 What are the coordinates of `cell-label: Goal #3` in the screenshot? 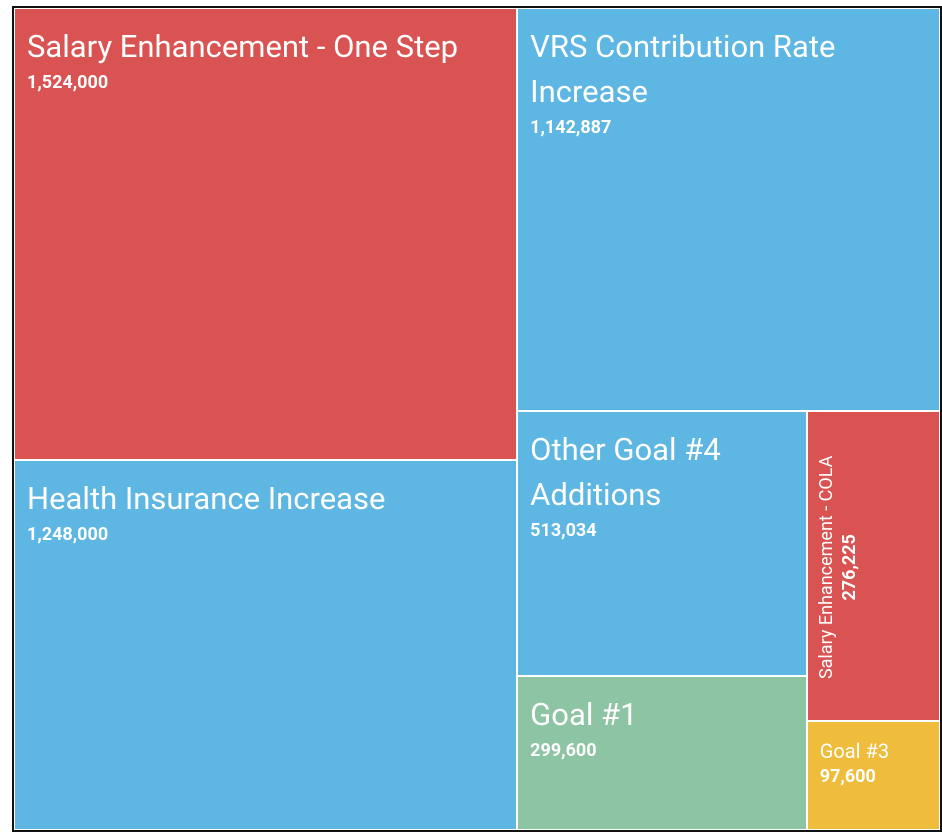 It's located at (854, 750).